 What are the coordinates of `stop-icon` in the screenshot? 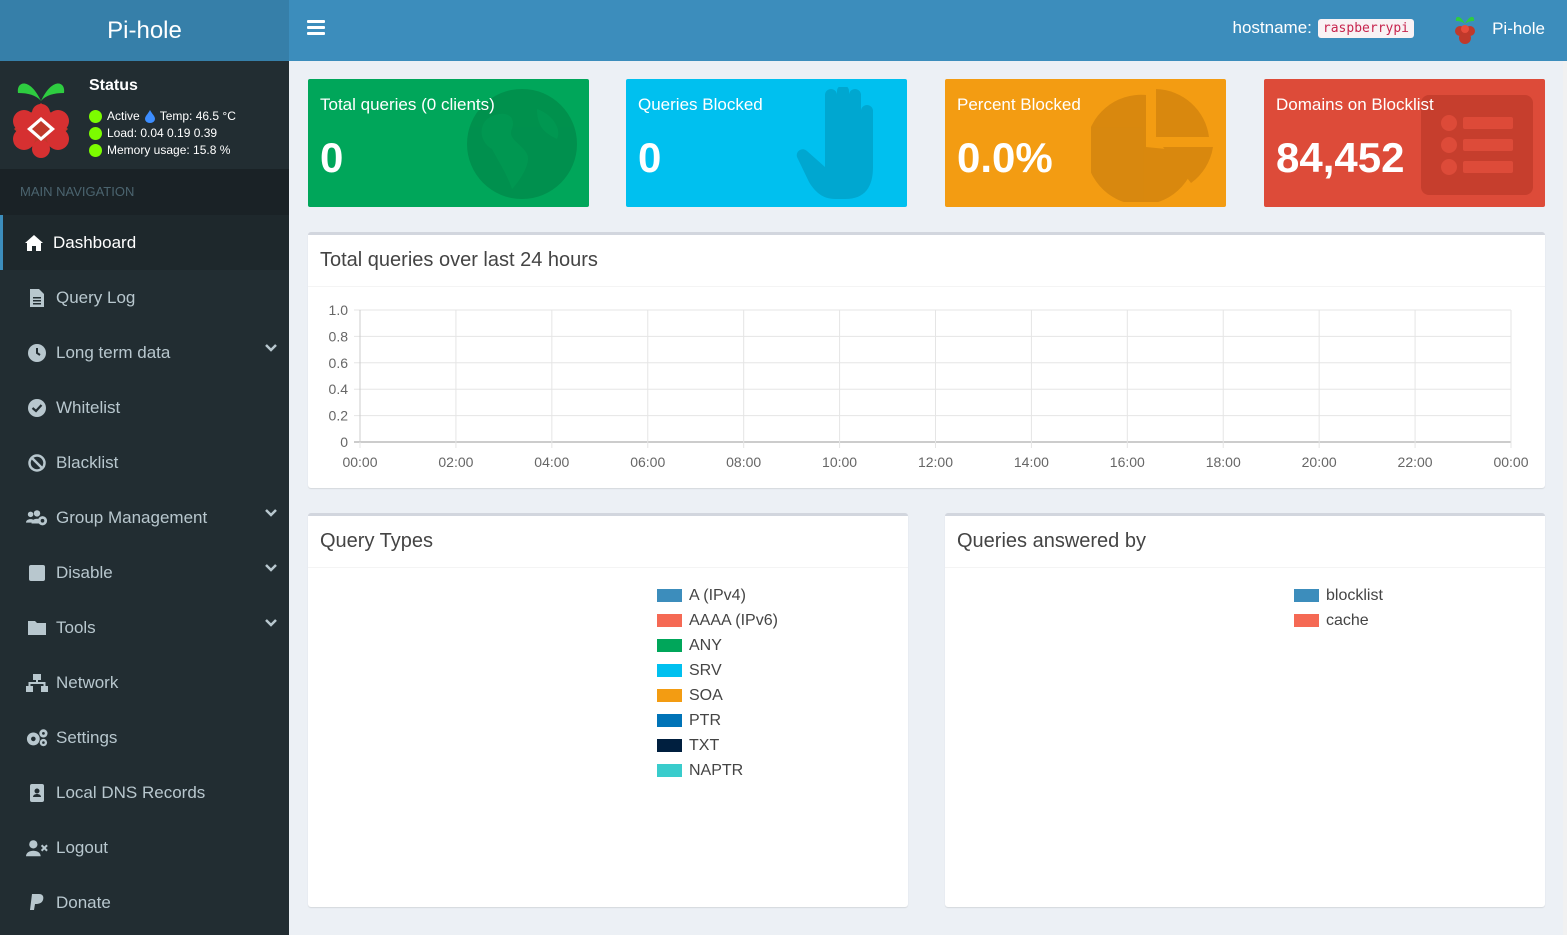 It's located at (37, 573).